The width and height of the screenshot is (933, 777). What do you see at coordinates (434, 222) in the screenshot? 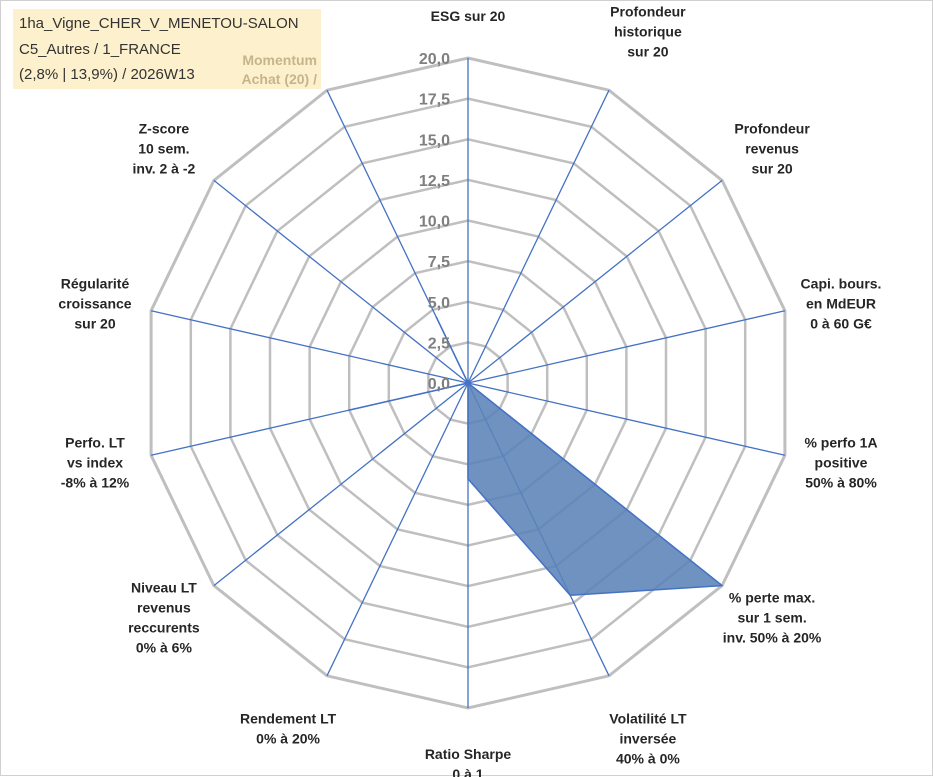
I see `tick-label: 10,0` at bounding box center [434, 222].